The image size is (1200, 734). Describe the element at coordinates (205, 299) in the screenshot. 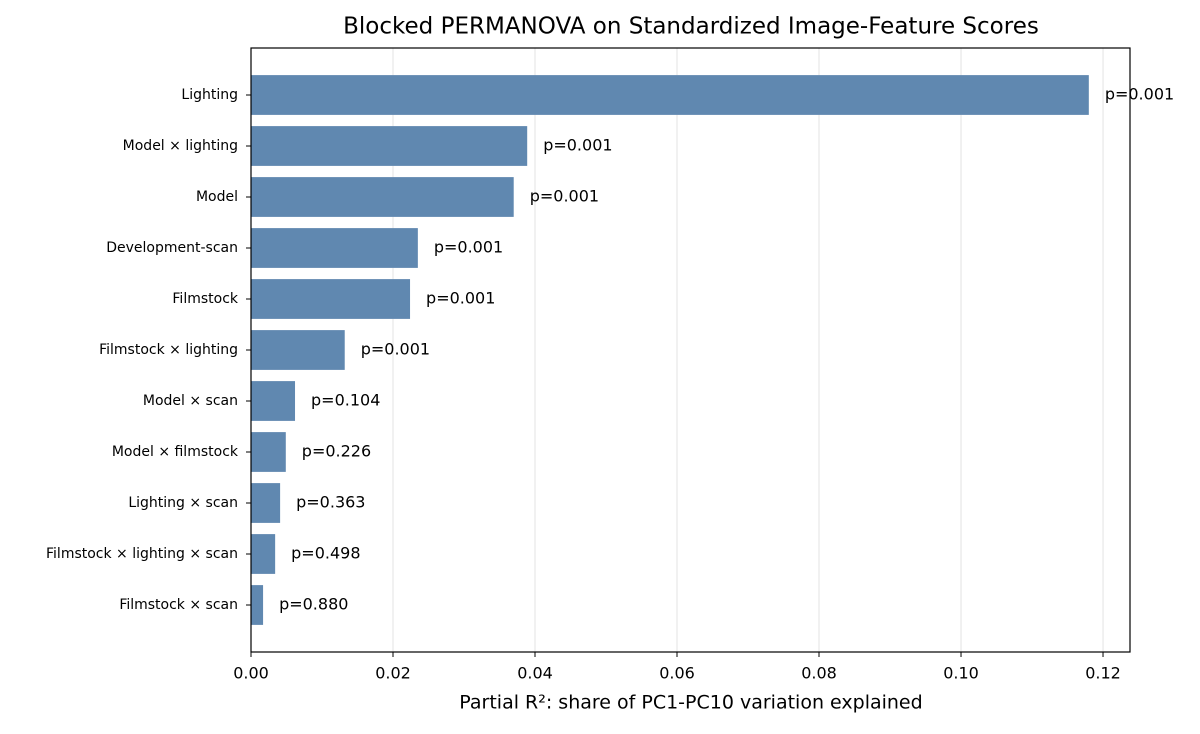

I see `y-tick-label: Filmstock` at that location.